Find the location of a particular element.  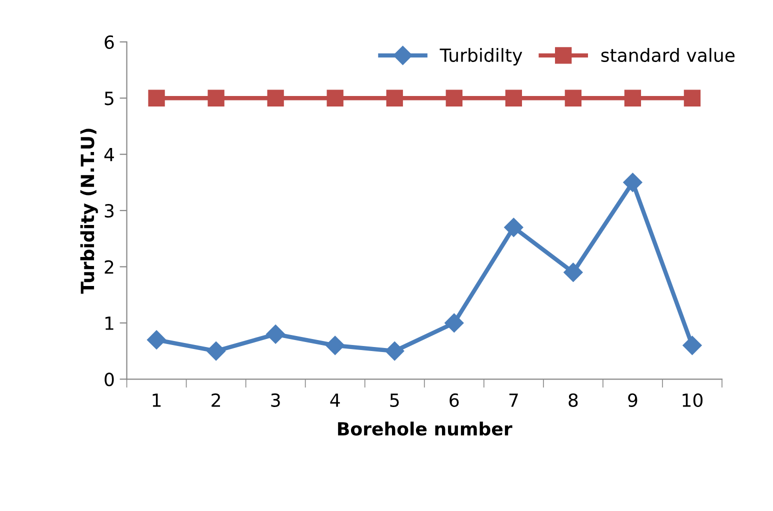

y-tick-label: 0 is located at coordinates (109, 379).